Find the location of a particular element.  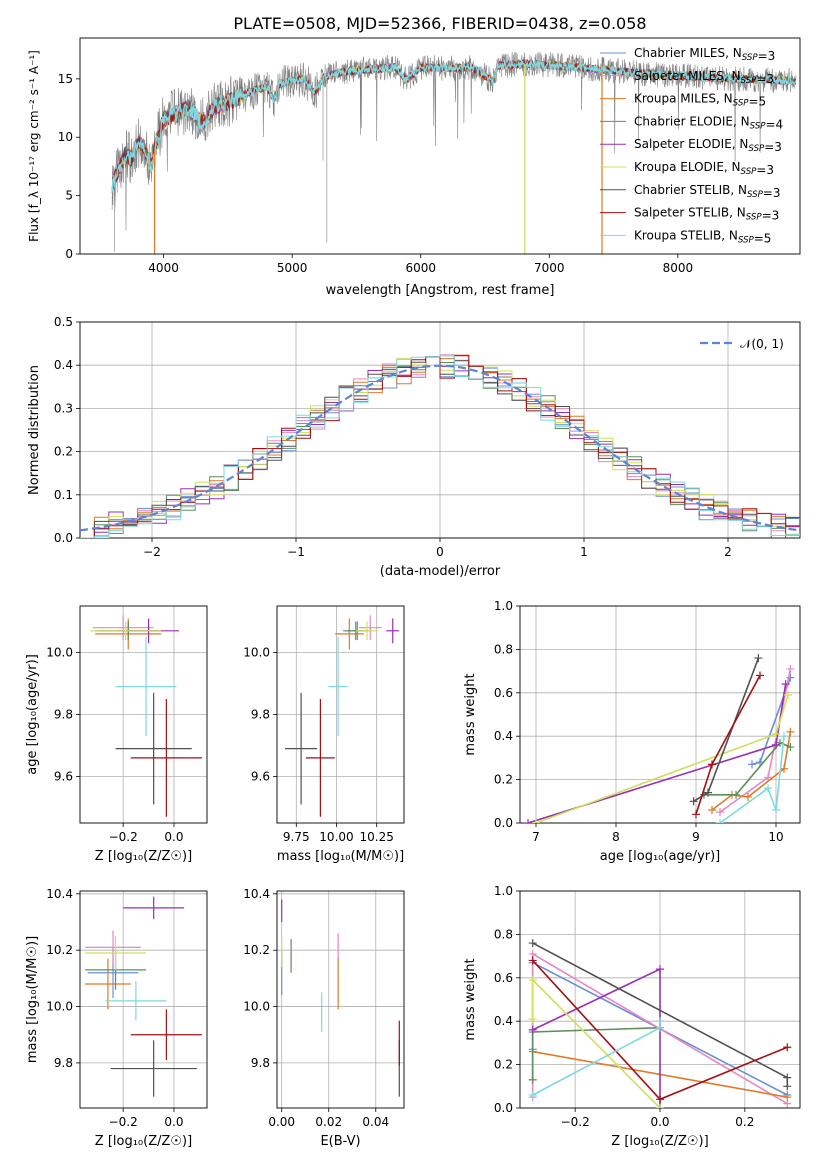

x-axis-label: (data-model)/error is located at coordinates (440, 571).